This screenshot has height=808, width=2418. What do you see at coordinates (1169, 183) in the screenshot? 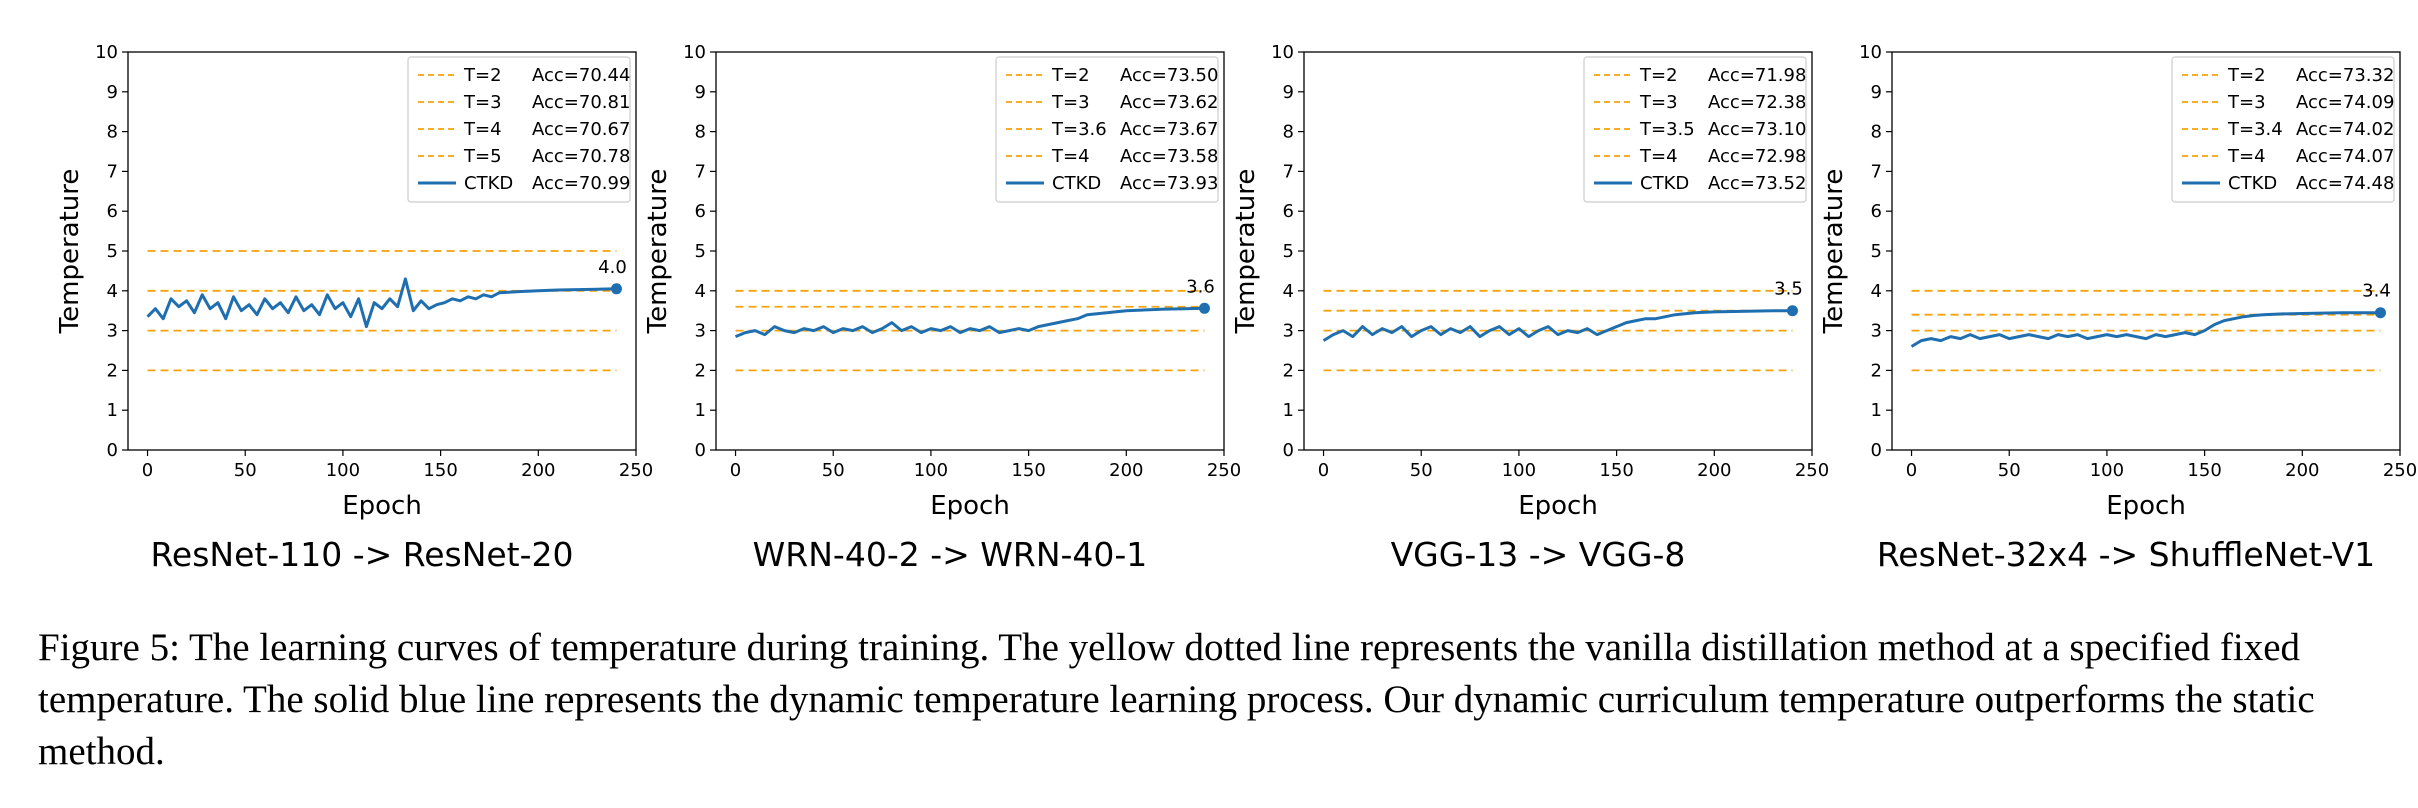
I see `legend-accuracy: Acc=73.93` at bounding box center [1169, 183].